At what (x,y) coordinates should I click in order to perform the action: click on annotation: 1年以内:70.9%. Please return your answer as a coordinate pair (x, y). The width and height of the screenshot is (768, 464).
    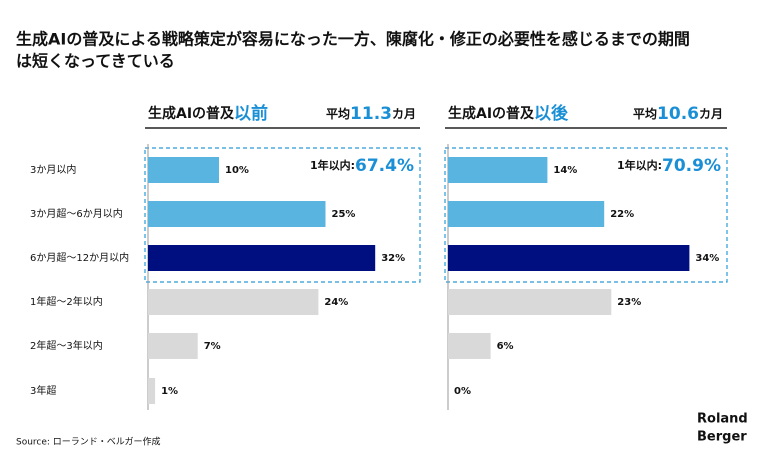
    Looking at the image, I should click on (669, 166).